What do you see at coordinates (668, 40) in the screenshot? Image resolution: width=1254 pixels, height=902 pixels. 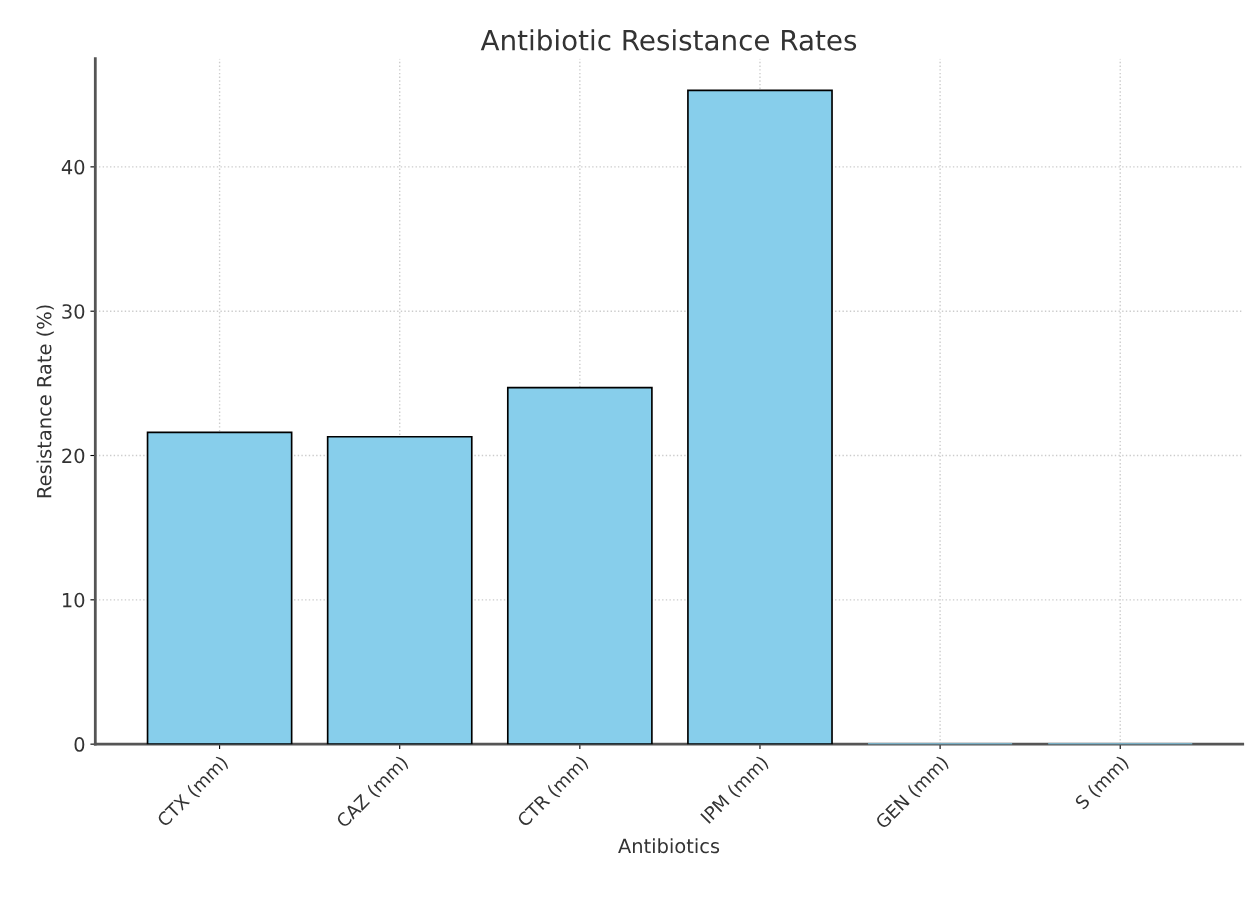 I see `chart-title: Antibiotic Resistance Rates` at bounding box center [668, 40].